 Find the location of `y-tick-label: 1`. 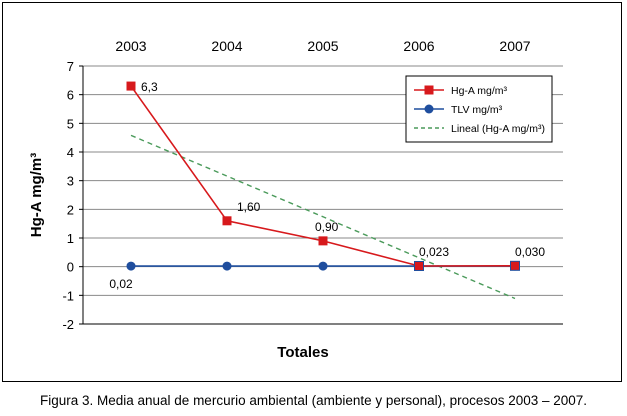

y-tick-label: 1 is located at coordinates (70, 238).